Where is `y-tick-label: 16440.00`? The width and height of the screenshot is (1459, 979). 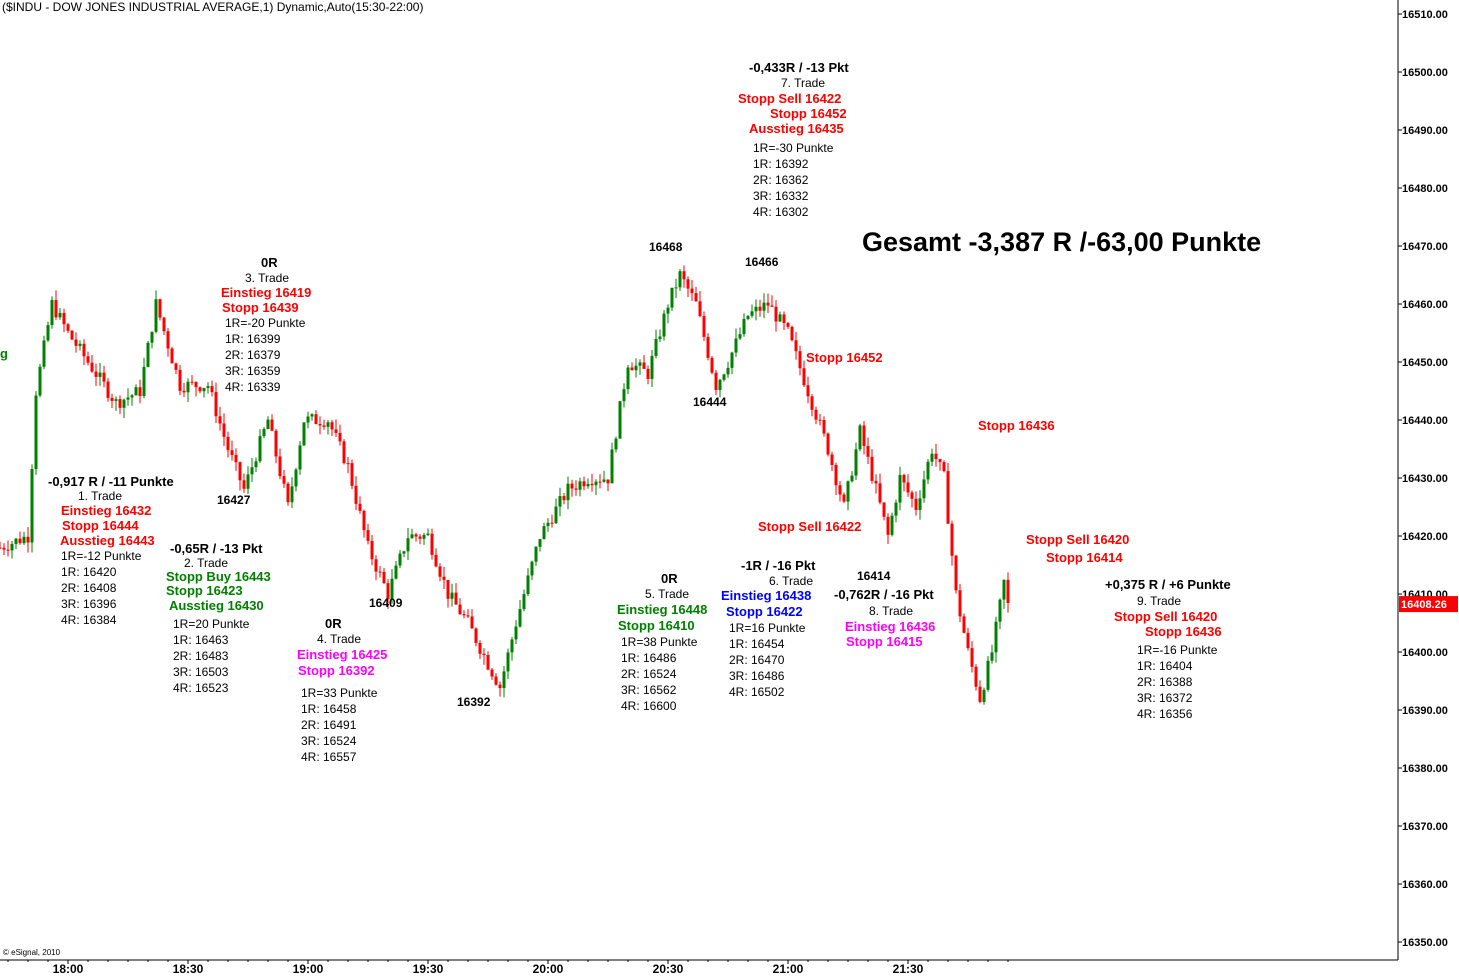
y-tick-label: 16440.00 is located at coordinates (1425, 421).